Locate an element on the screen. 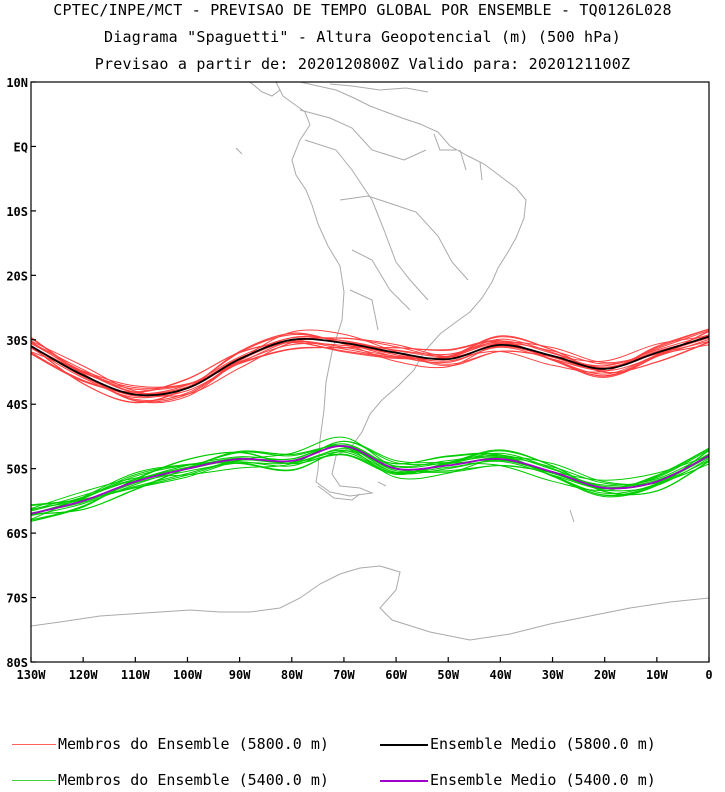 The width and height of the screenshot is (725, 792). legend-label-mean-5400: Ensemble Medio (5400.0 m) is located at coordinates (543, 780).